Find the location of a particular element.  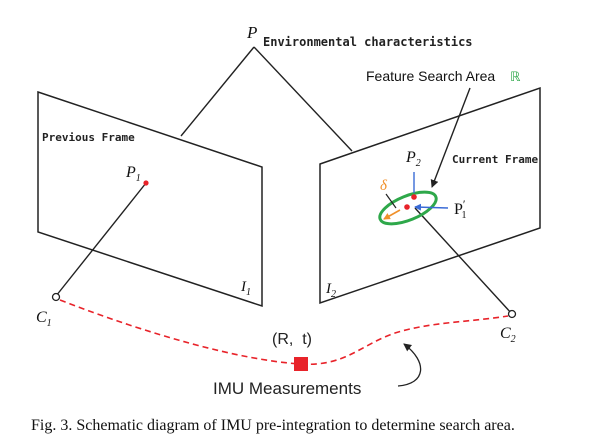

current-frame-label: Current Frame is located at coordinates (495, 159).